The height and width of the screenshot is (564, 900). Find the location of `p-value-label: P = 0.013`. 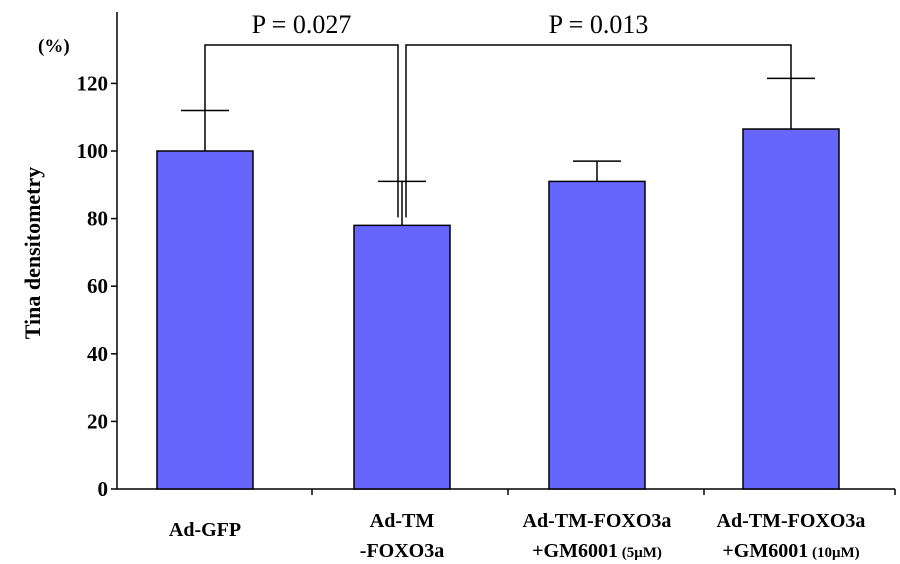

p-value-label: P = 0.013 is located at coordinates (599, 24).